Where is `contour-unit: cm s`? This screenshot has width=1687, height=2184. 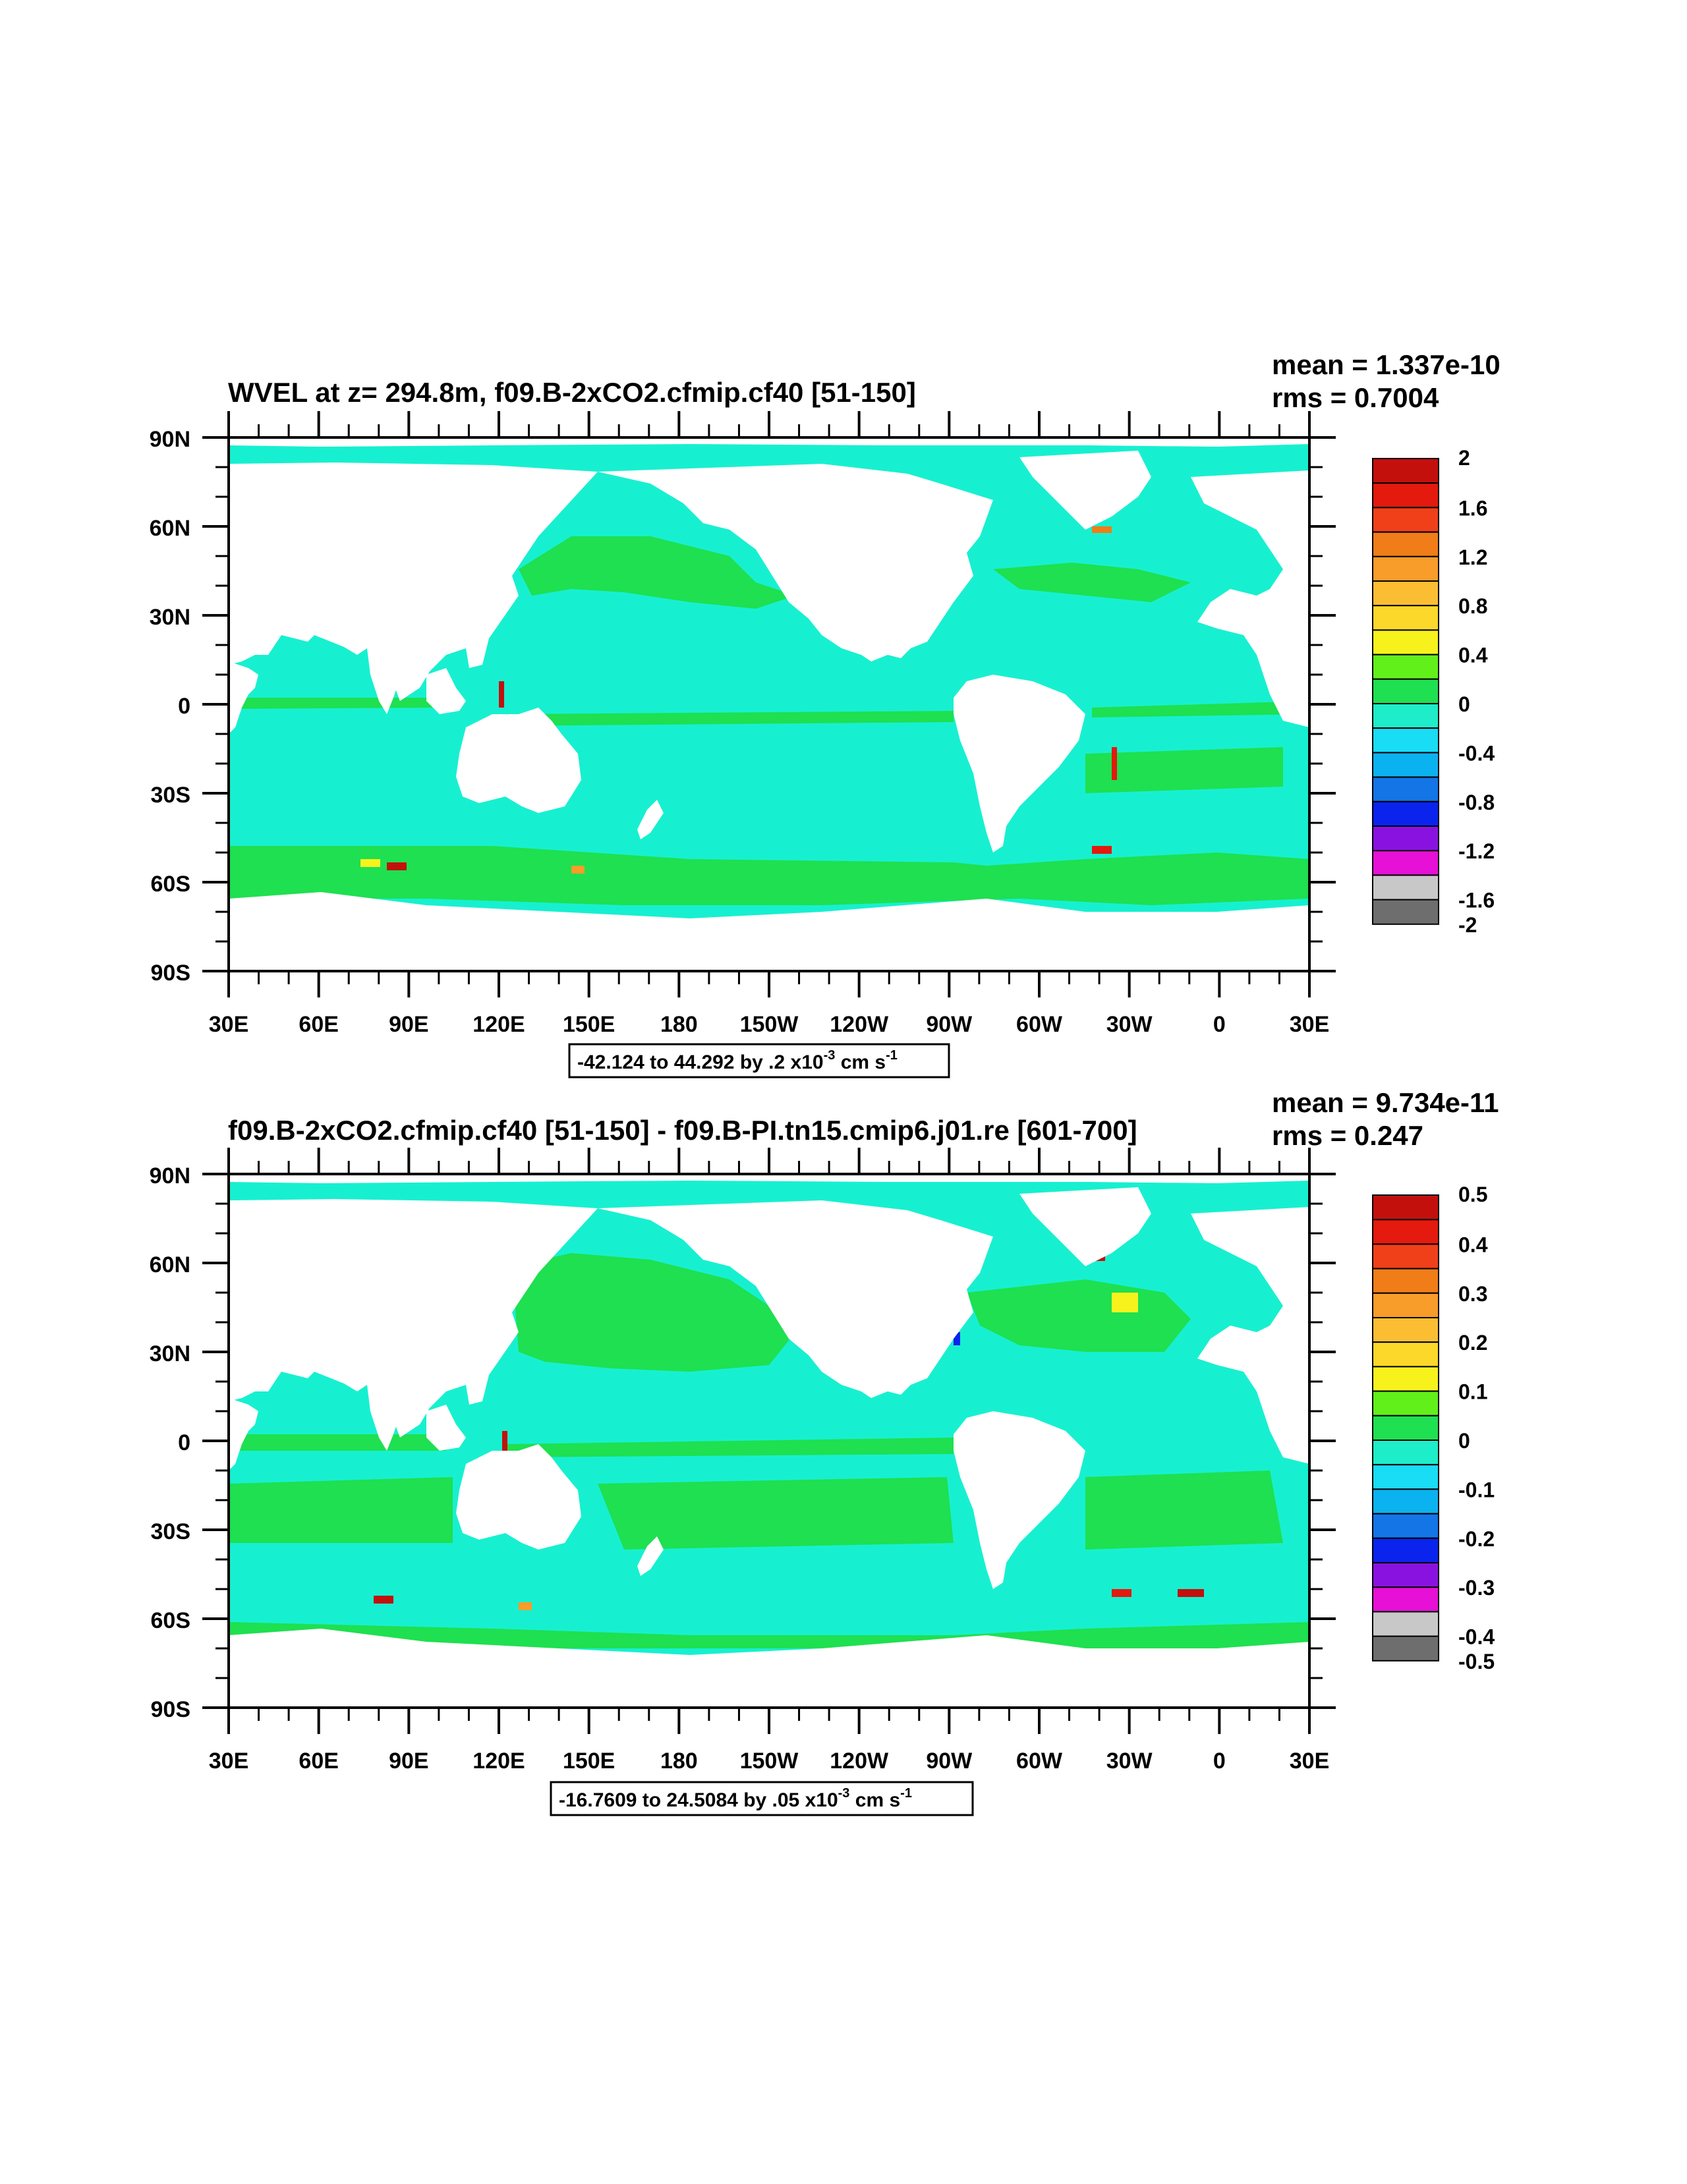
contour-unit: cm s is located at coordinates (874, 1800).